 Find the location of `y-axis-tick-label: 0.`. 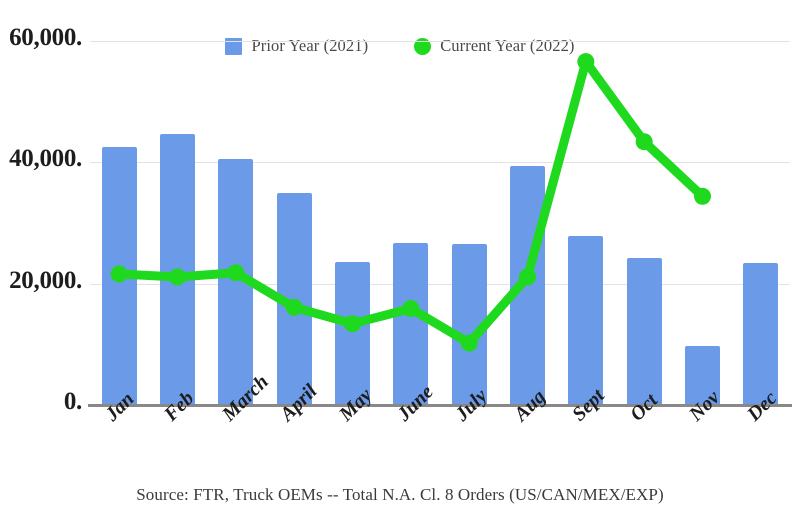

y-axis-tick-label: 0. is located at coordinates (72, 401).